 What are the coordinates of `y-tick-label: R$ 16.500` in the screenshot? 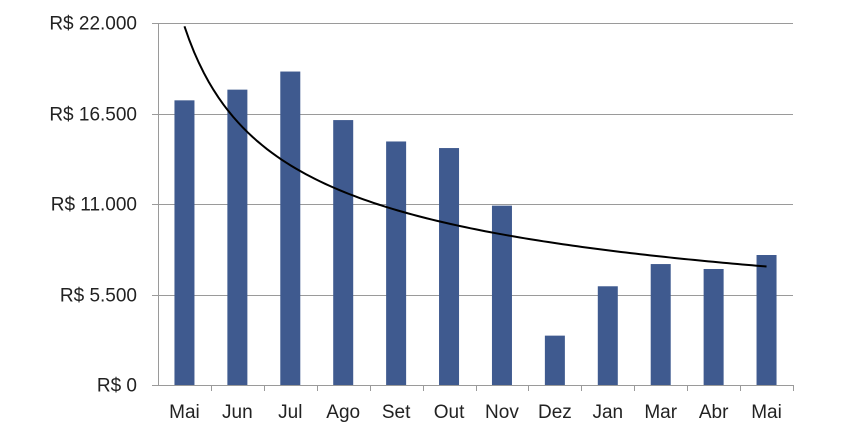 It's located at (93, 115).